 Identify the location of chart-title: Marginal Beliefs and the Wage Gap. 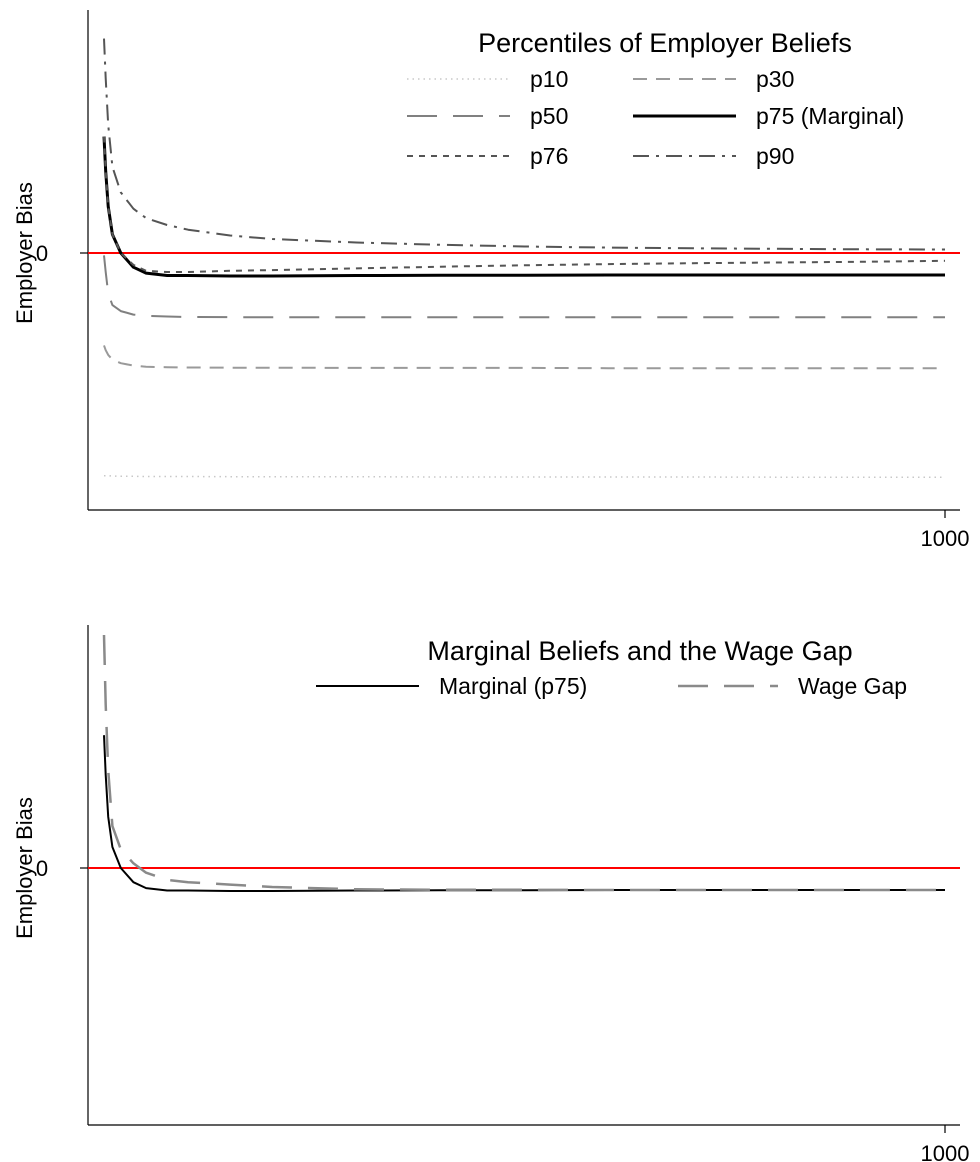
(639, 651).